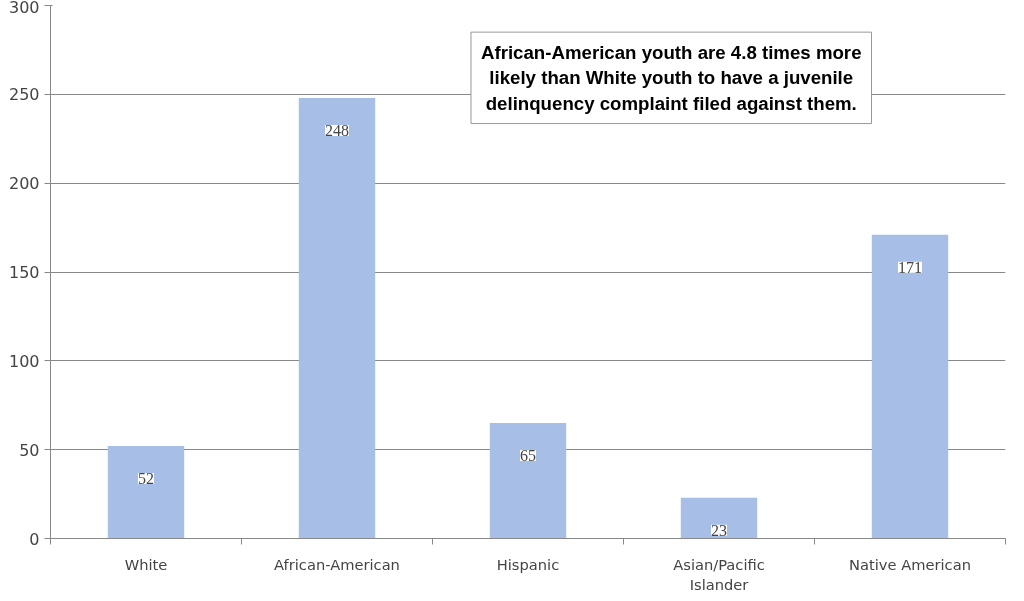 The image size is (1024, 601). I want to click on data-label: 248, so click(337, 130).